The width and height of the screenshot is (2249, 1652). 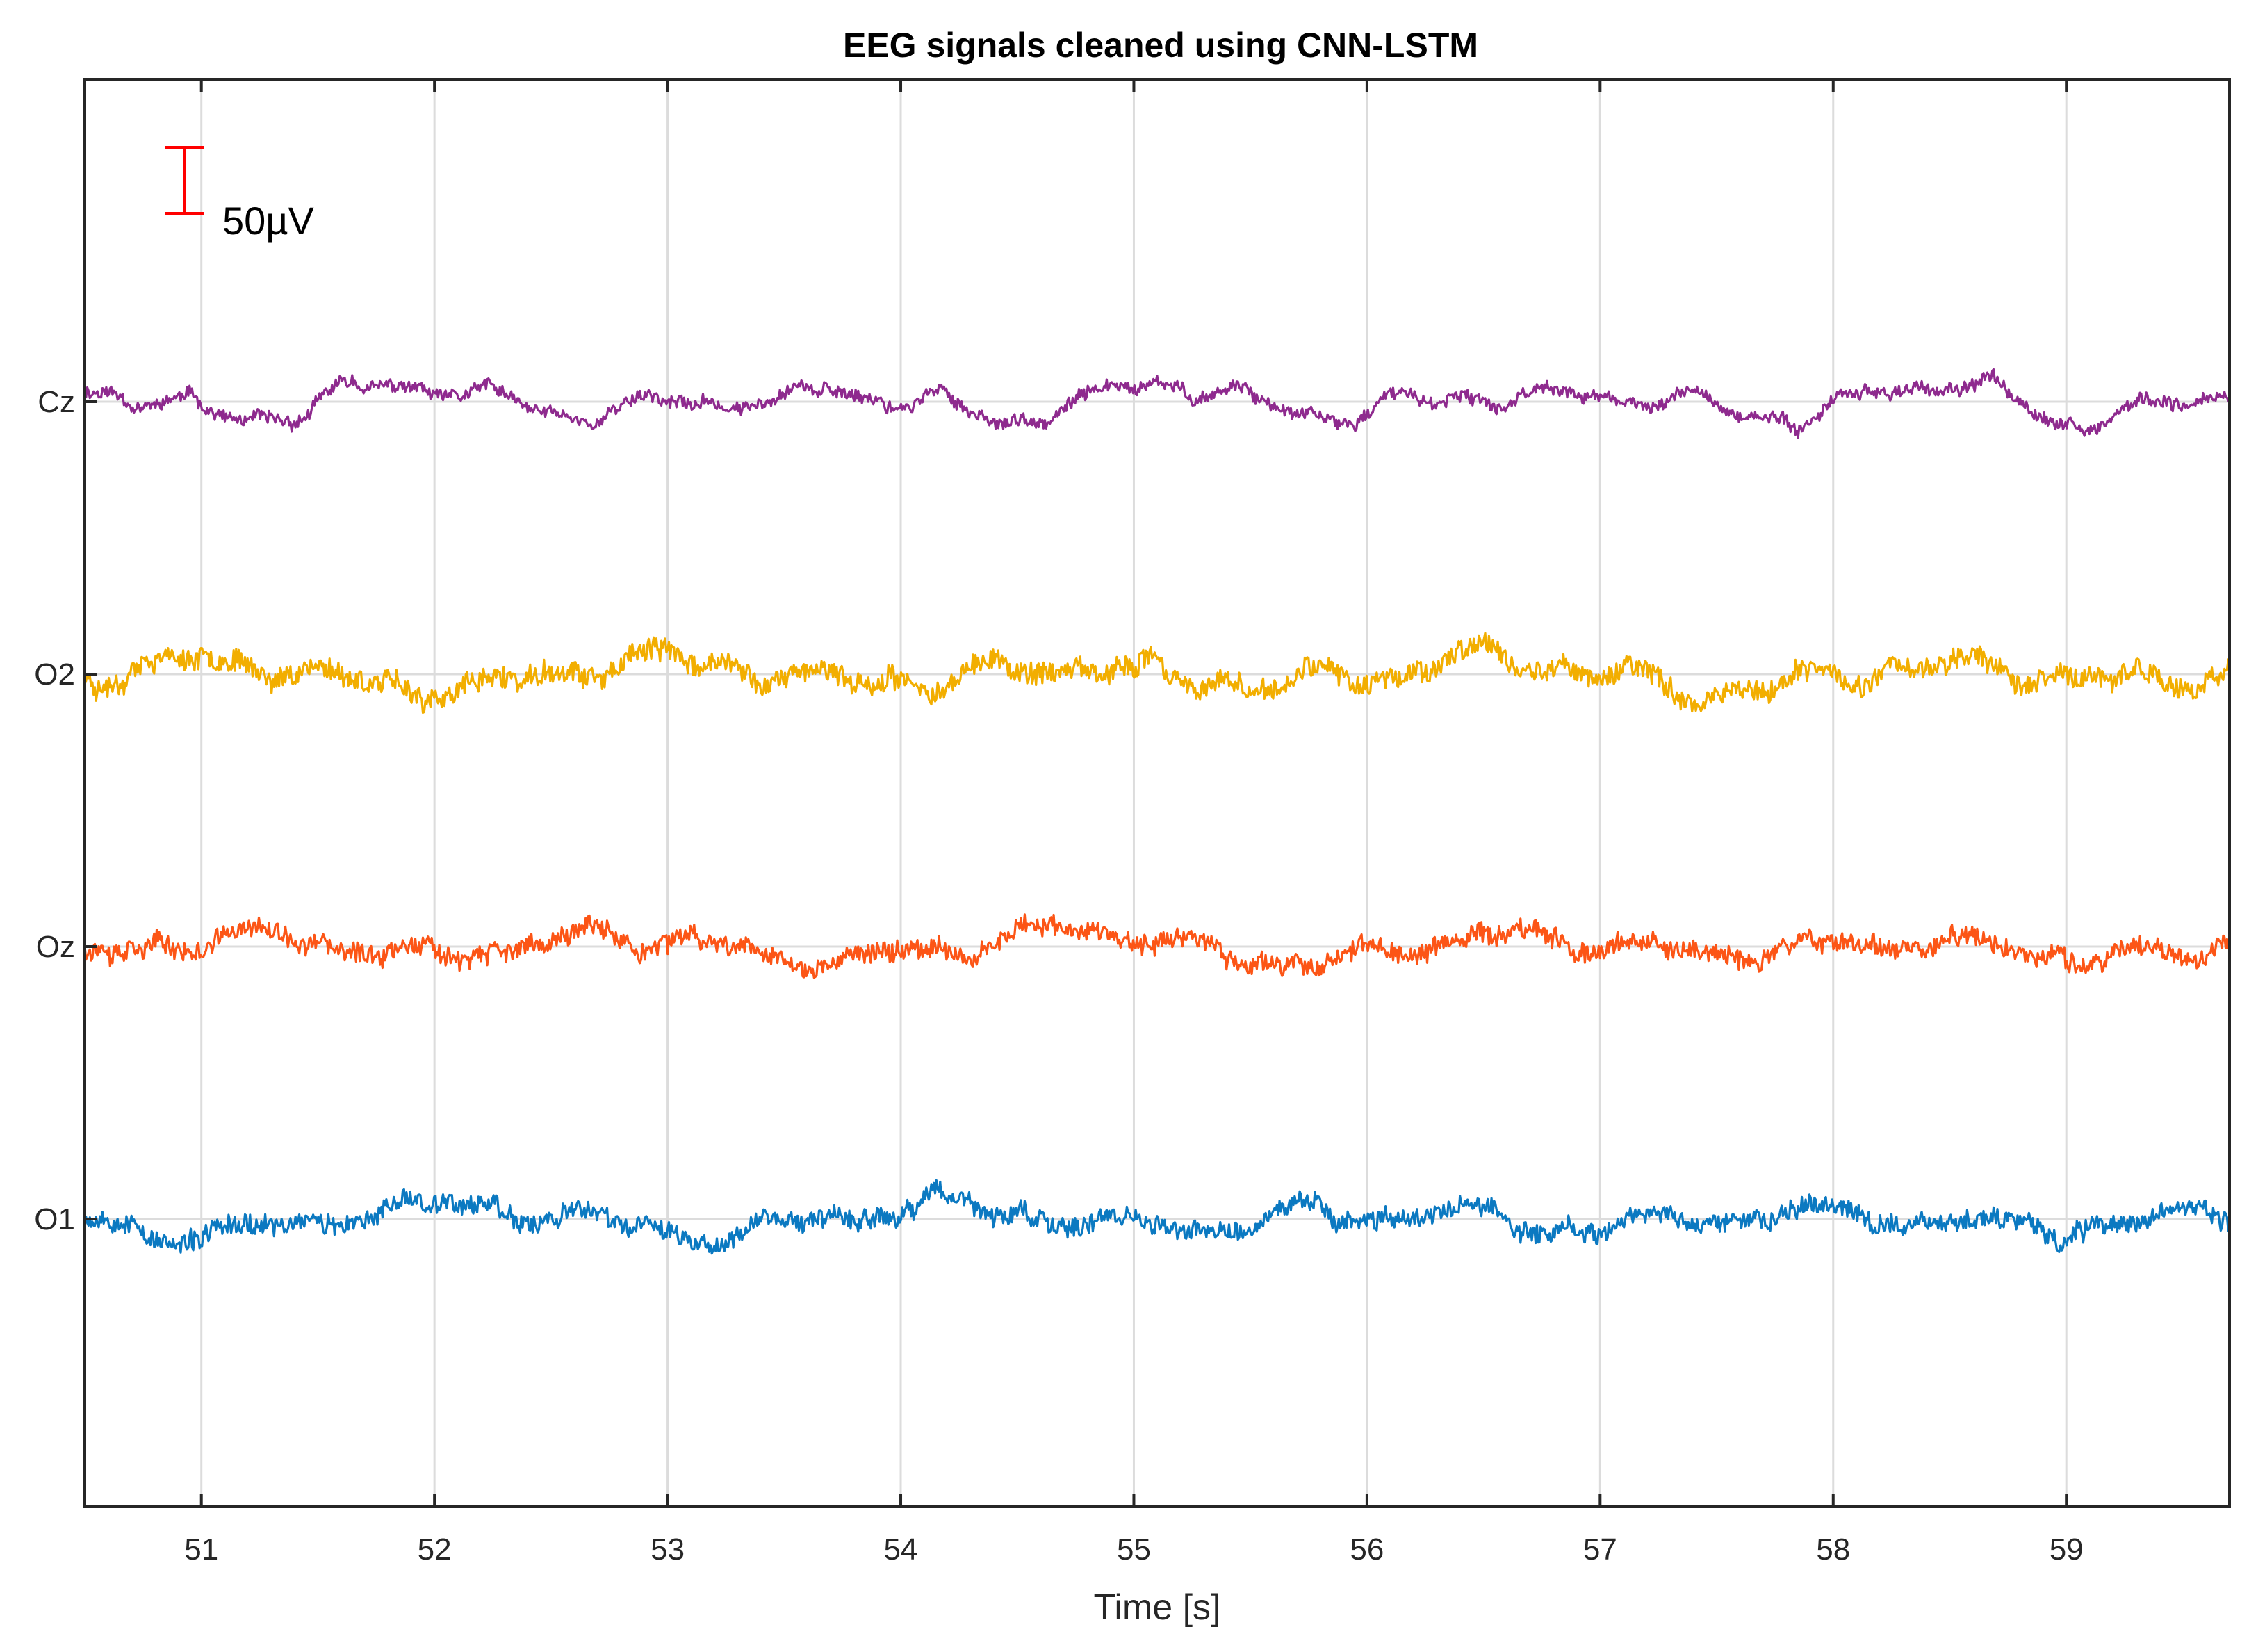 What do you see at coordinates (1157, 1607) in the screenshot?
I see `x-axis-label: Time [s]` at bounding box center [1157, 1607].